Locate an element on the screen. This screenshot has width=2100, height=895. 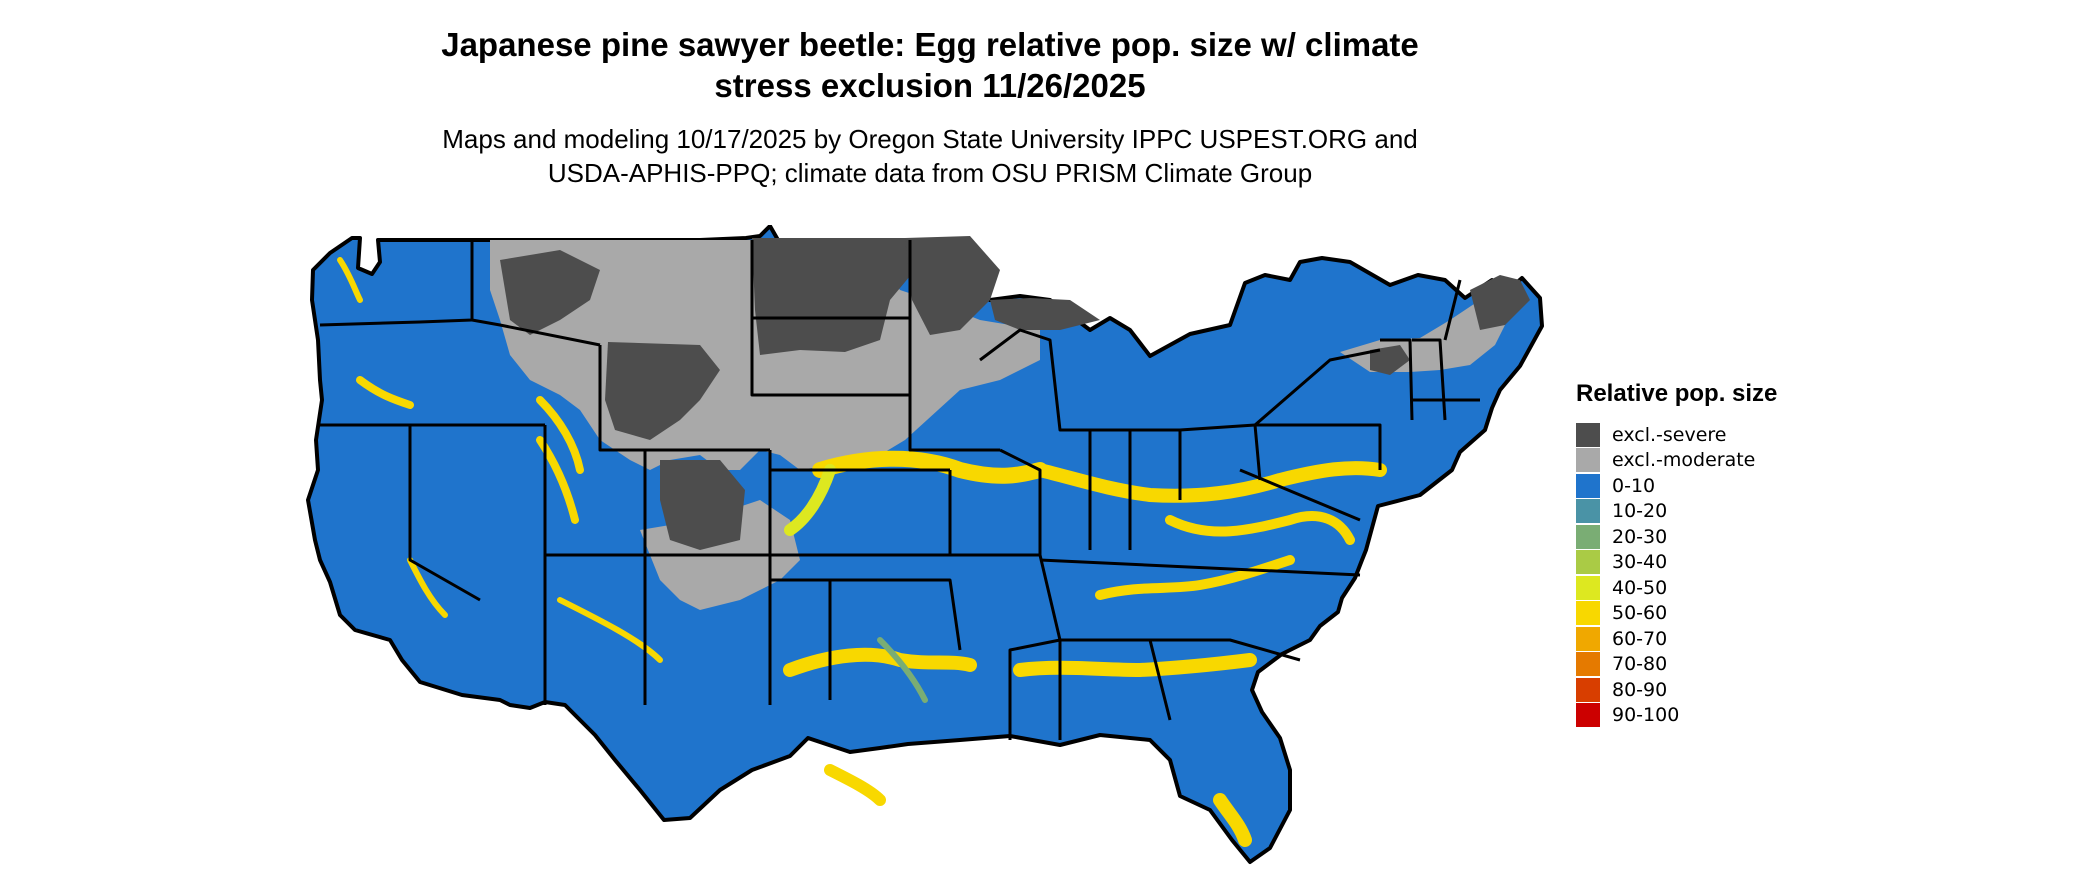
legend-item: excl.-severe is located at coordinates (1726, 435).